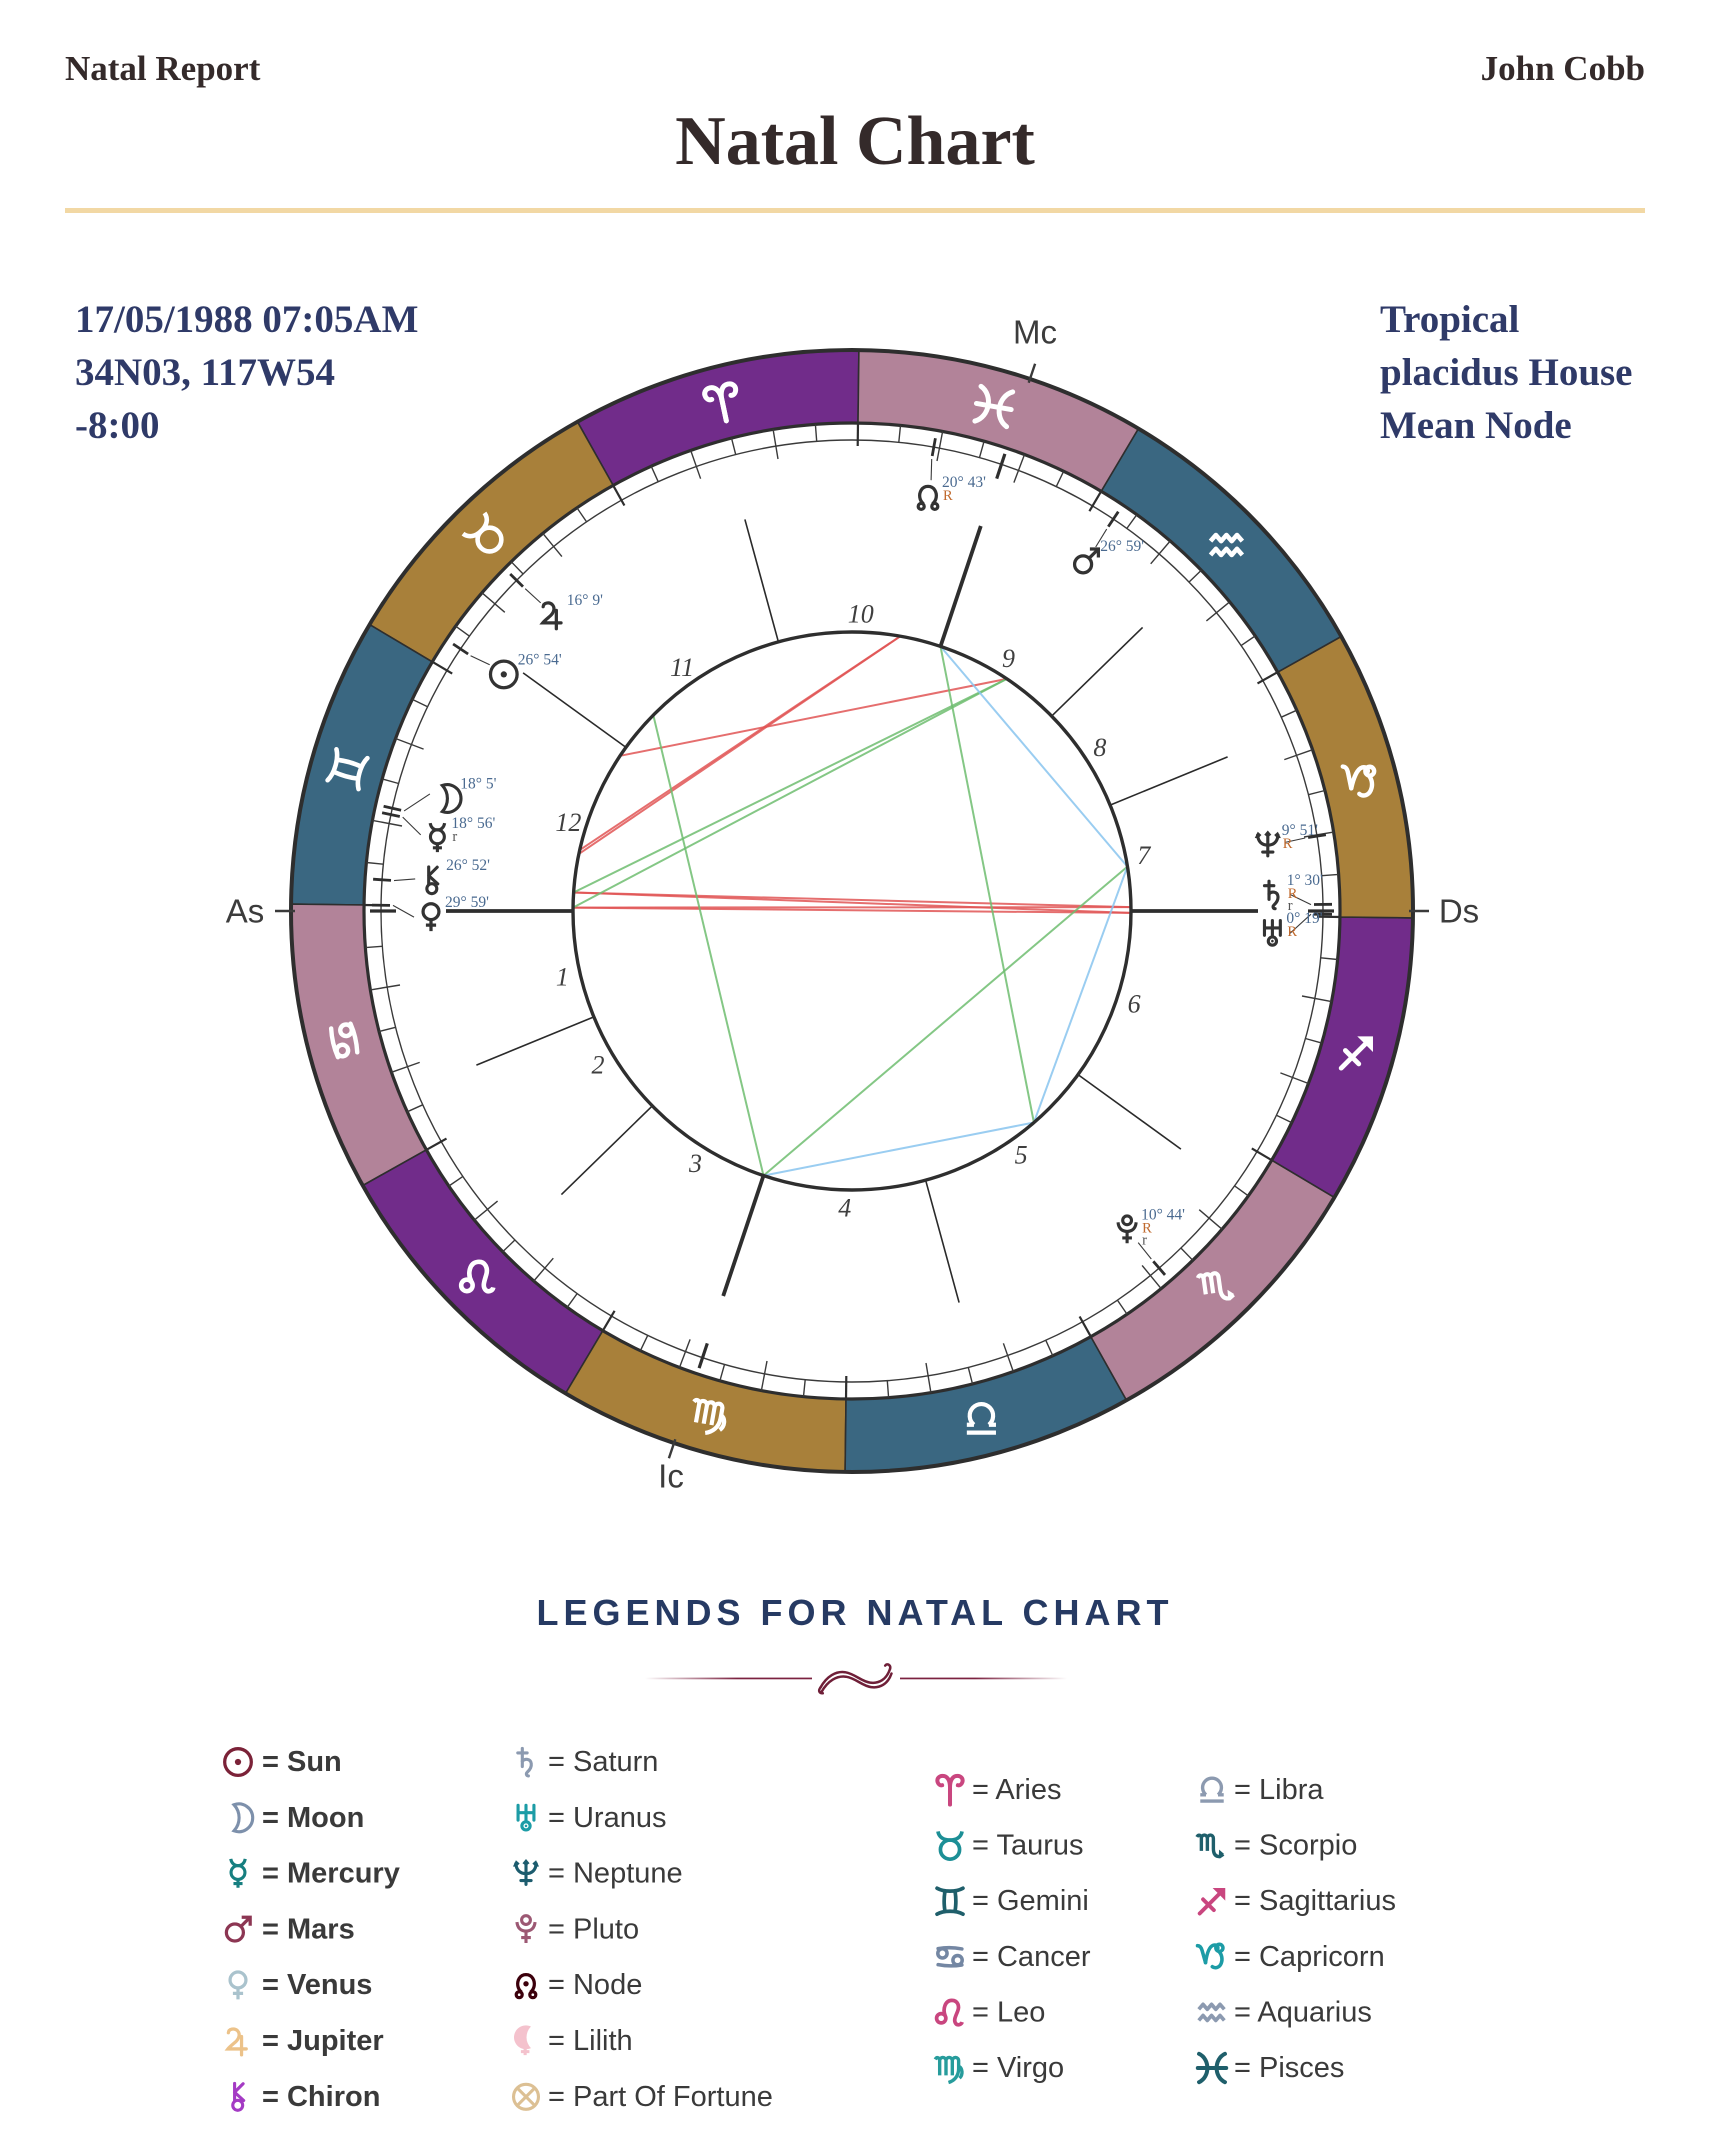 This screenshot has height=2140, width=1710. What do you see at coordinates (695, 1163) in the screenshot?
I see `svg-text: 3` at bounding box center [695, 1163].